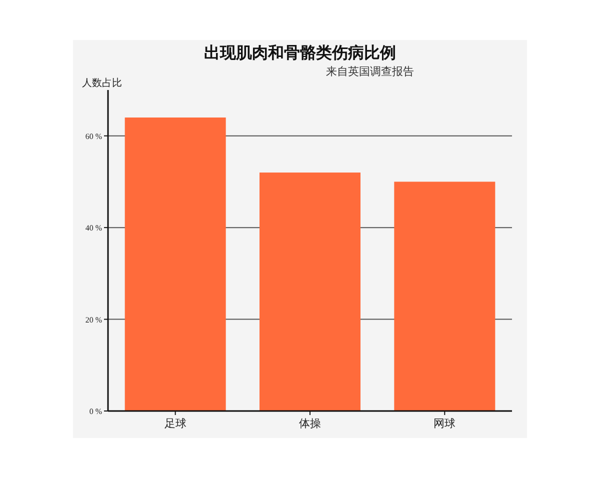  I want to click on y-tick-label: 20 %, so click(93, 319).